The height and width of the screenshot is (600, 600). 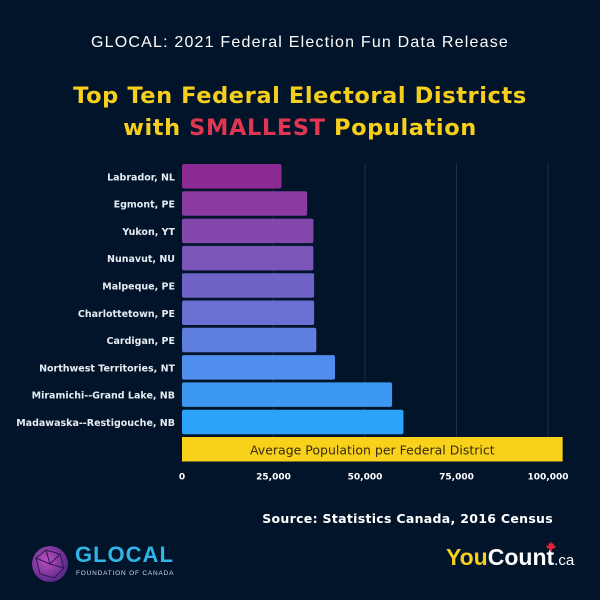 What do you see at coordinates (141, 259) in the screenshot?
I see `category-label: Nunavut, NU` at bounding box center [141, 259].